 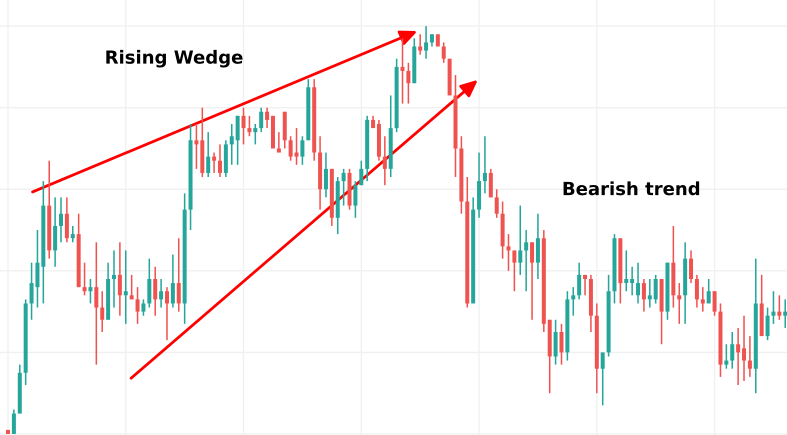 I want to click on annotation: Rising Wedge, so click(x=174, y=59).